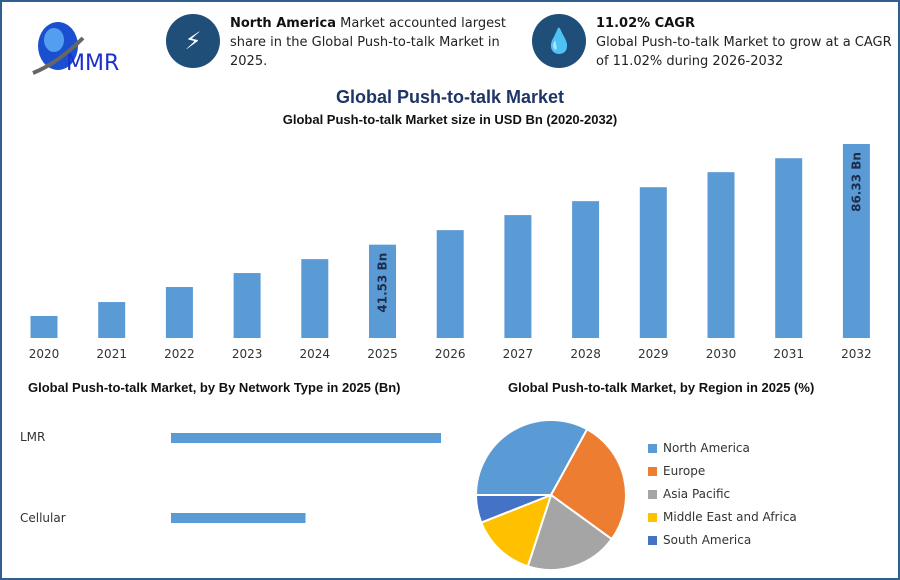  I want to click on hbar-label-cellular: Cellular, so click(43, 518).